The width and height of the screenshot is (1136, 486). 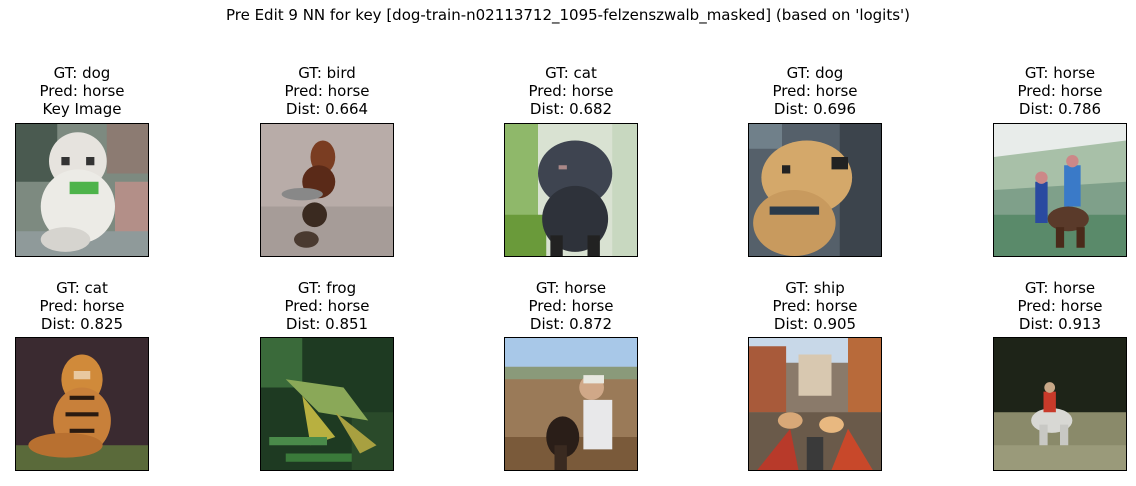 What do you see at coordinates (815, 324) in the screenshot?
I see `distance-label: Dist: 0.905` at bounding box center [815, 324].